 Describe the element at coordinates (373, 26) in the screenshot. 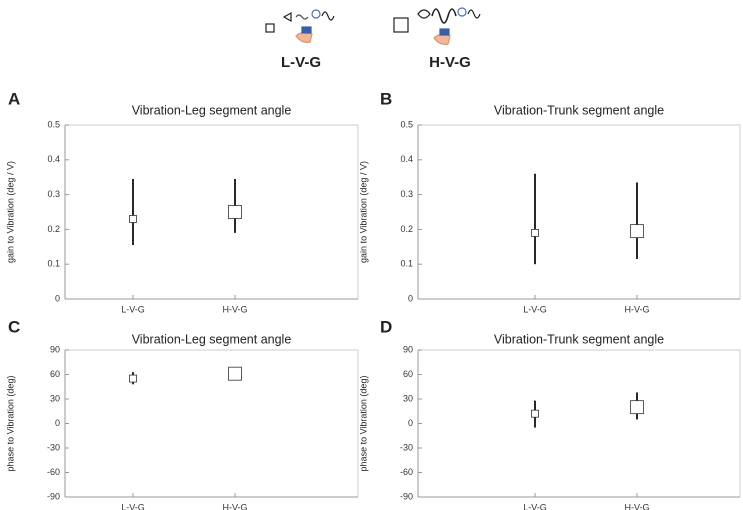

I see `legend-icons` at that location.